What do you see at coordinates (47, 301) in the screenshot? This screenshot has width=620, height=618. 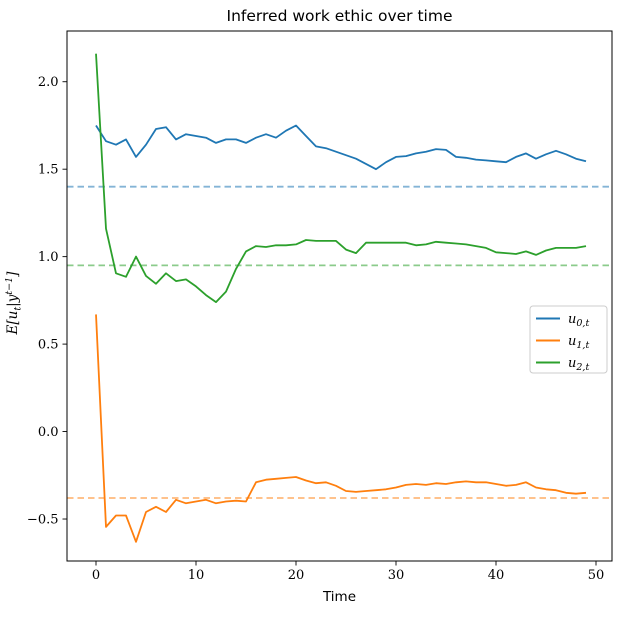 I see `y-axis: −0.5 0.0 0.5 1.0 1.5 2.0` at bounding box center [47, 301].